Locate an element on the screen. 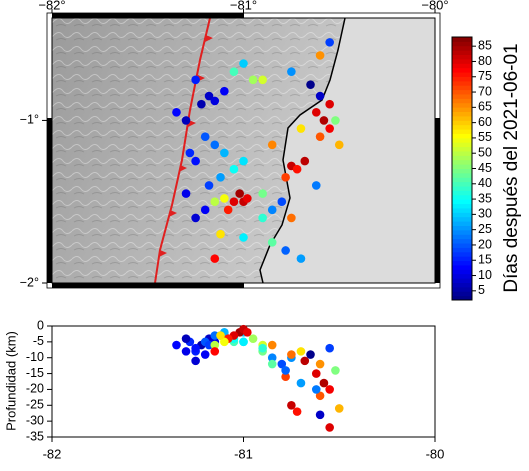 The height and width of the screenshot is (471, 529). y-tick-label: -20 is located at coordinates (35, 389).